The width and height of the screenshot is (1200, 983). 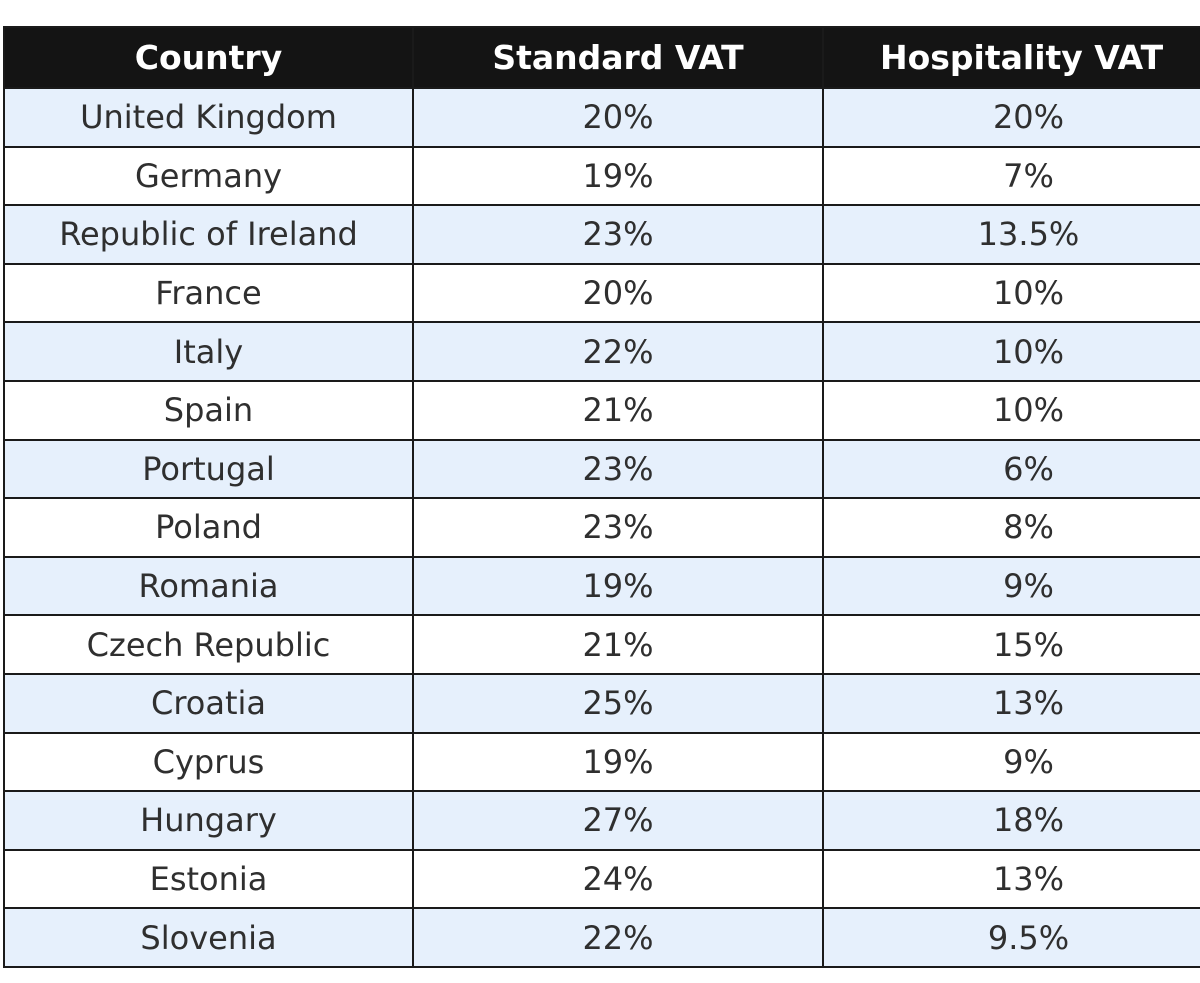 What do you see at coordinates (208, 644) in the screenshot?
I see `country-cell: Czech Republic` at bounding box center [208, 644].